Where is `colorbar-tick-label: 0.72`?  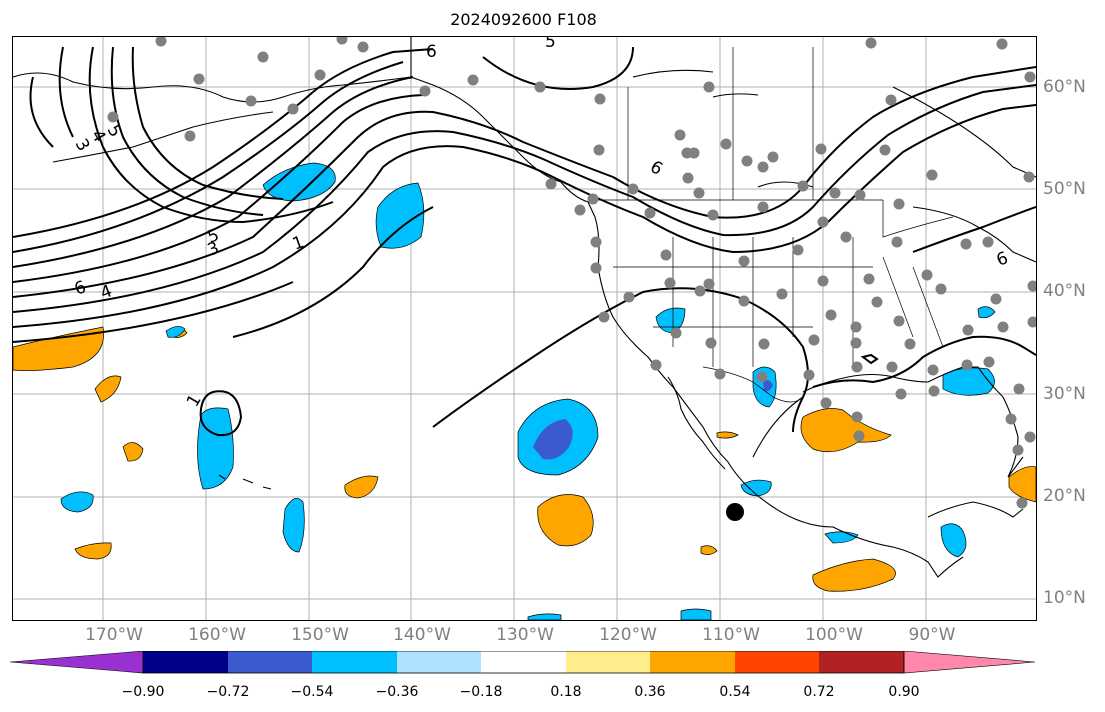
colorbar-tick-label: 0.72 is located at coordinates (819, 692).